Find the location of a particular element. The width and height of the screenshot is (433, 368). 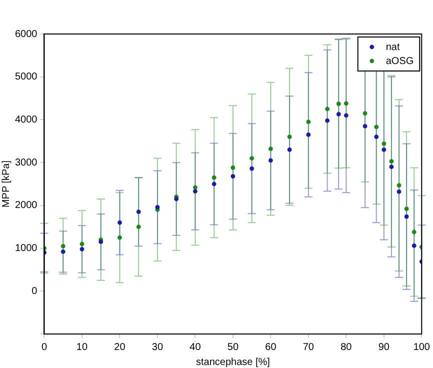

y-tick-label: 6000 is located at coordinates (26, 34).